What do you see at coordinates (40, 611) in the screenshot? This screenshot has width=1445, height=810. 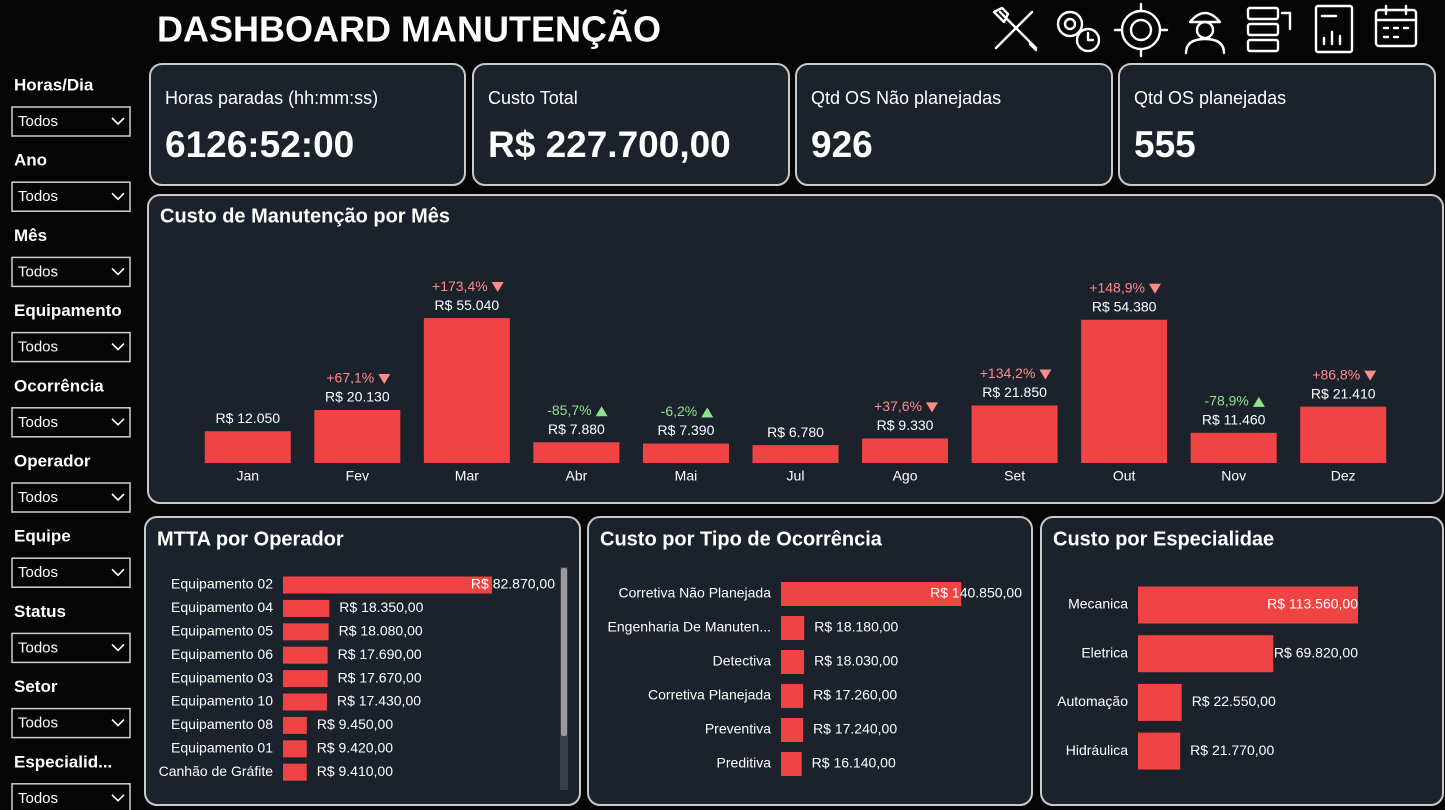 I see `filter-label: Status` at bounding box center [40, 611].